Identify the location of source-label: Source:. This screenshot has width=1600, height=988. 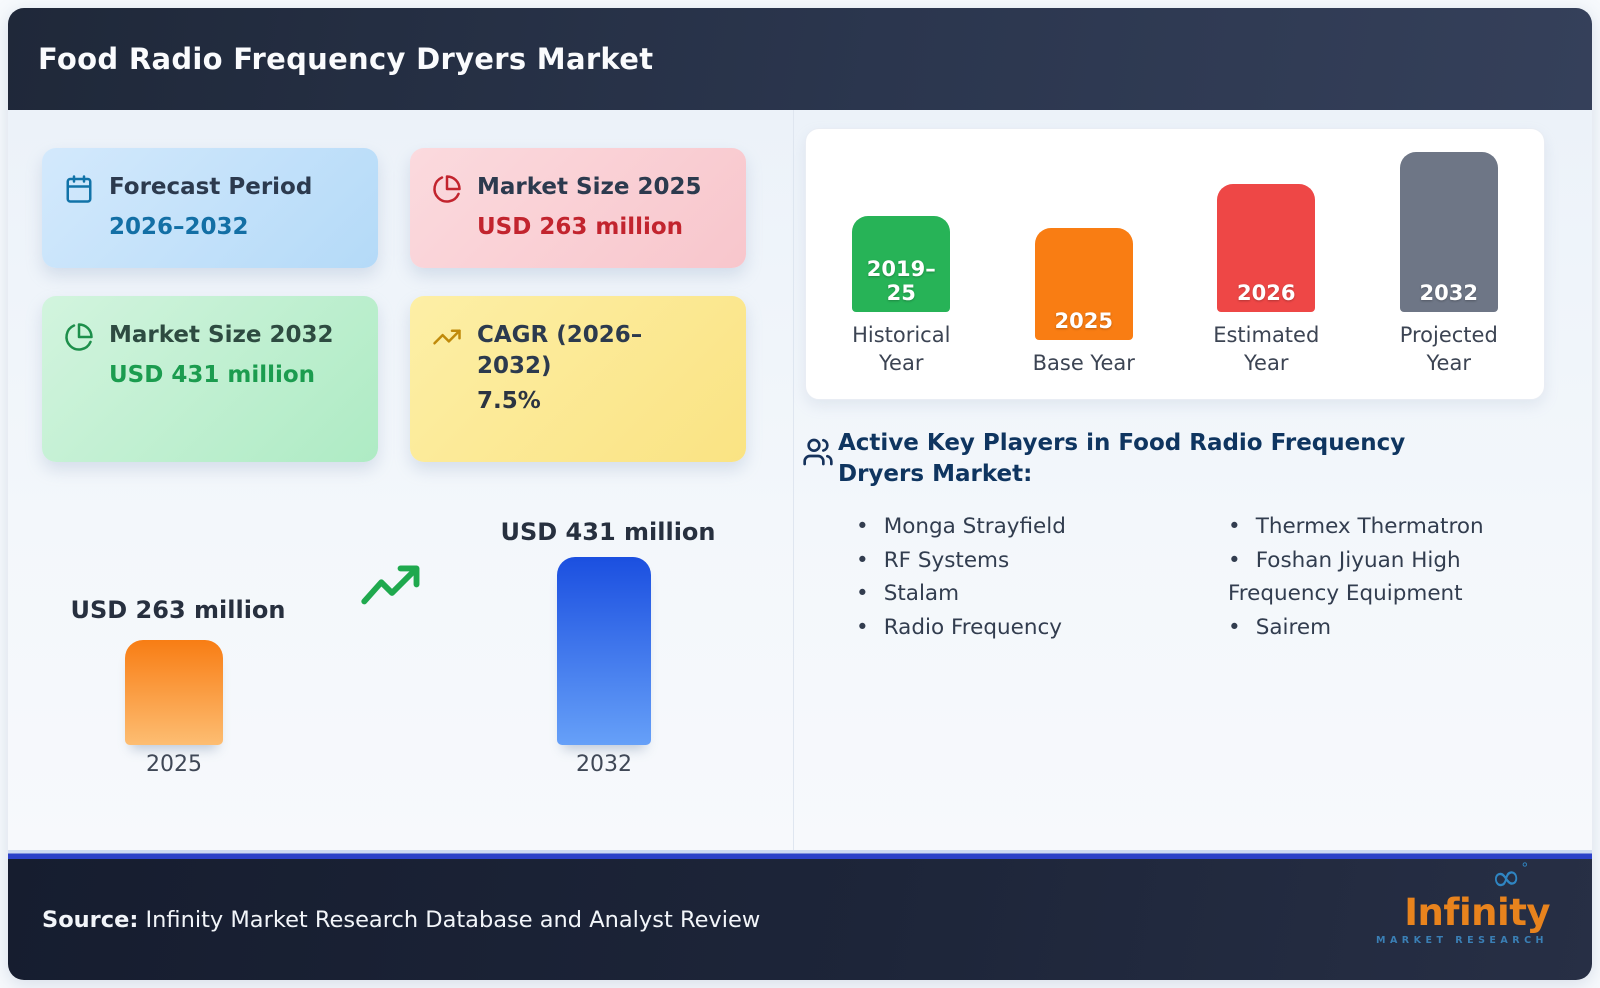
(90, 919).